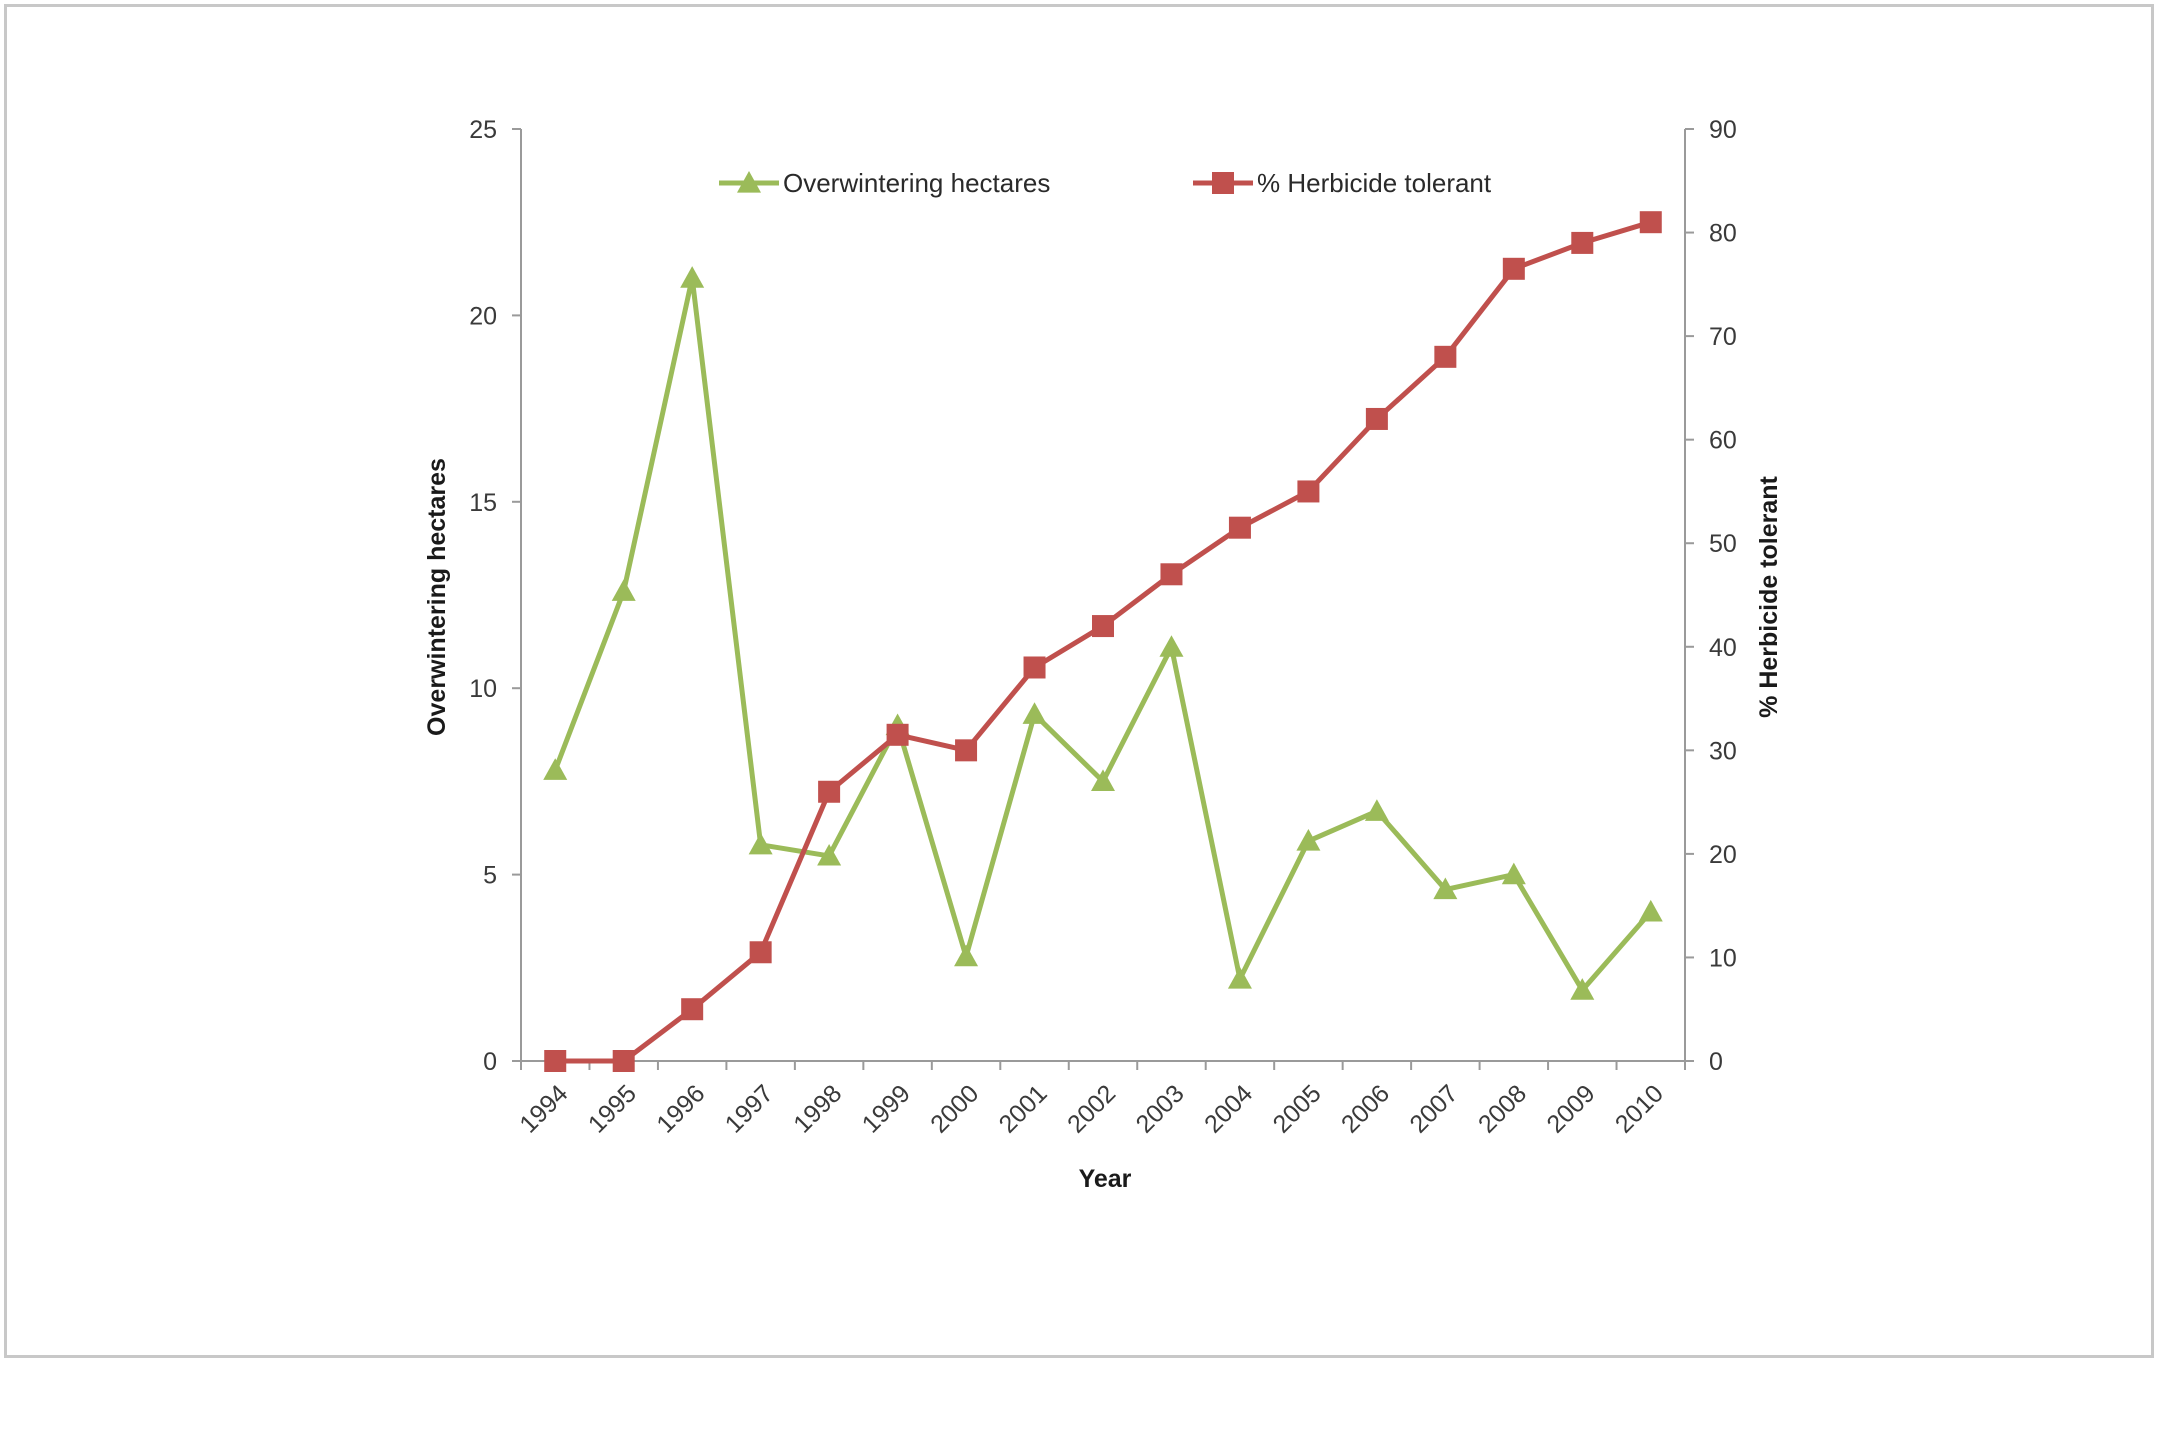 This screenshot has height=1443, width=2160. I want to click on y-tick-label: 0, so click(490, 1062).